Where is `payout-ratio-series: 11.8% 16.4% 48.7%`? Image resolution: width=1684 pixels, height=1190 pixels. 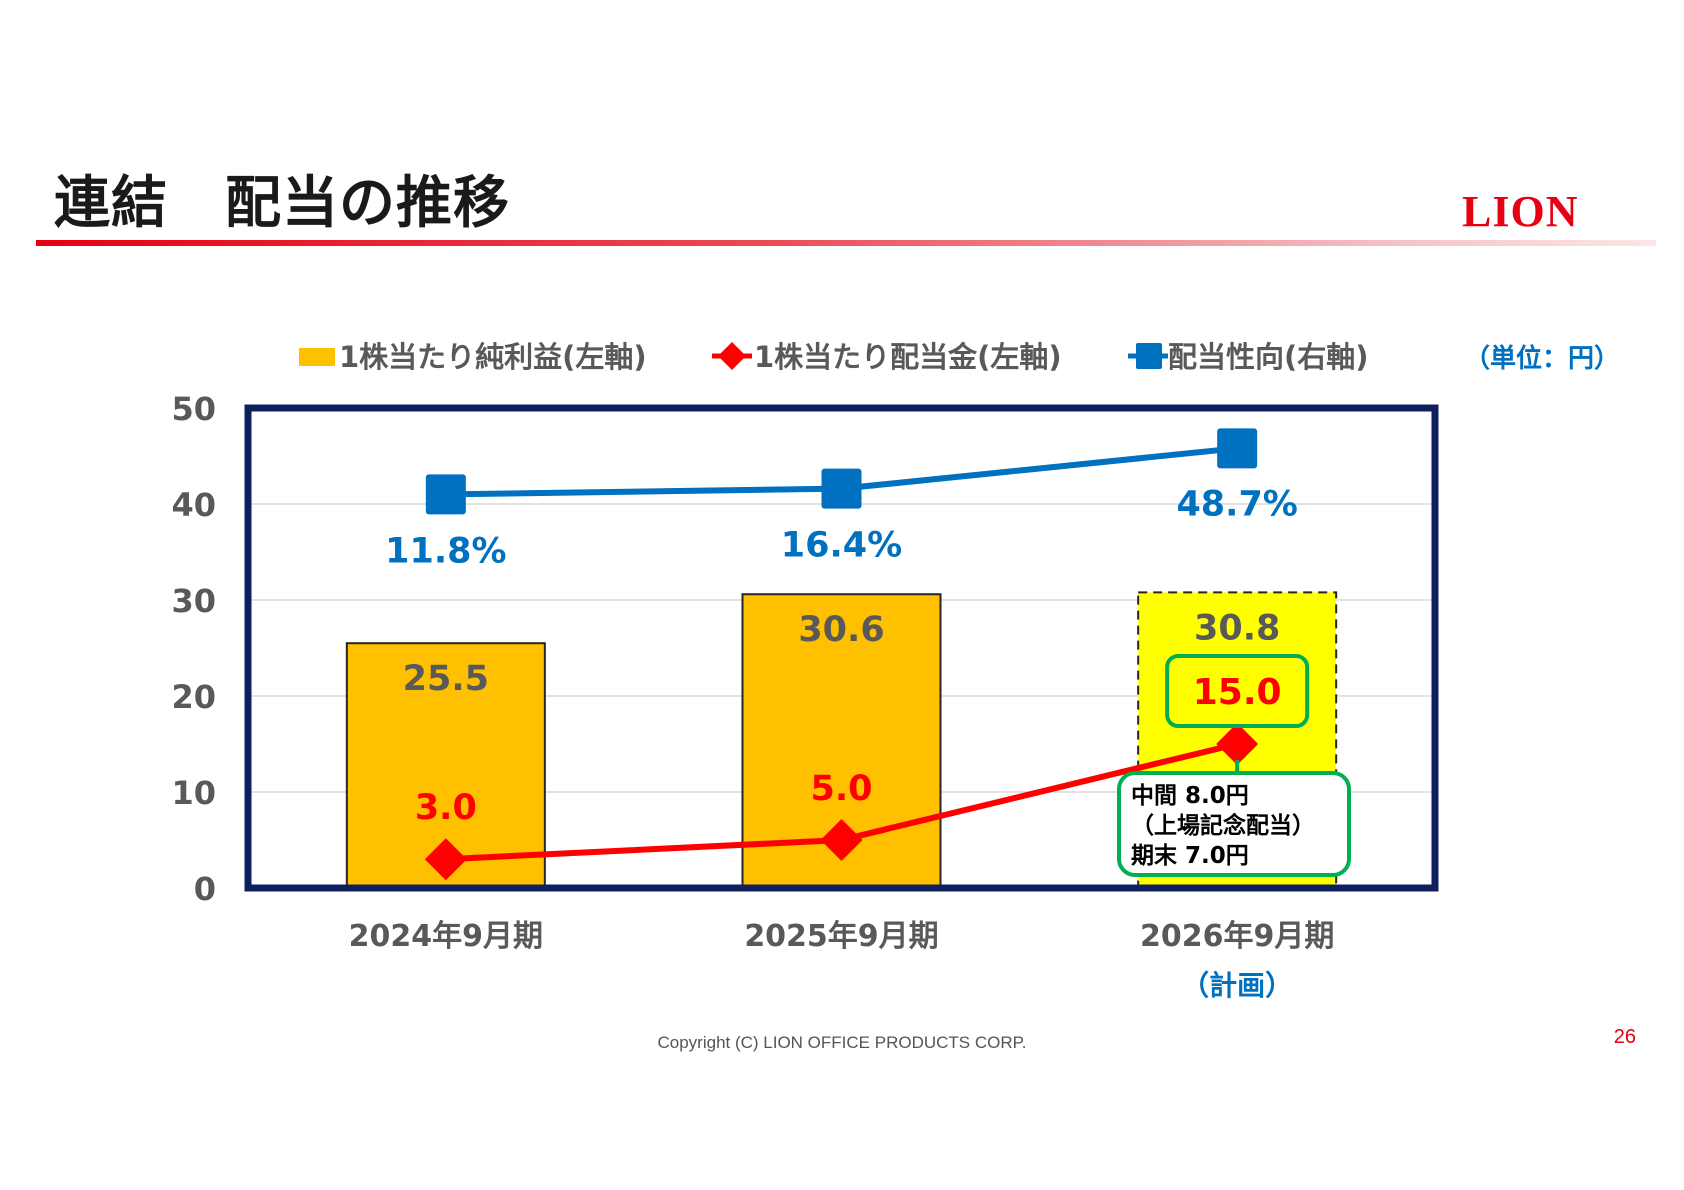
payout-ratio-series: 11.8% 16.4% 48.7% is located at coordinates (841, 499).